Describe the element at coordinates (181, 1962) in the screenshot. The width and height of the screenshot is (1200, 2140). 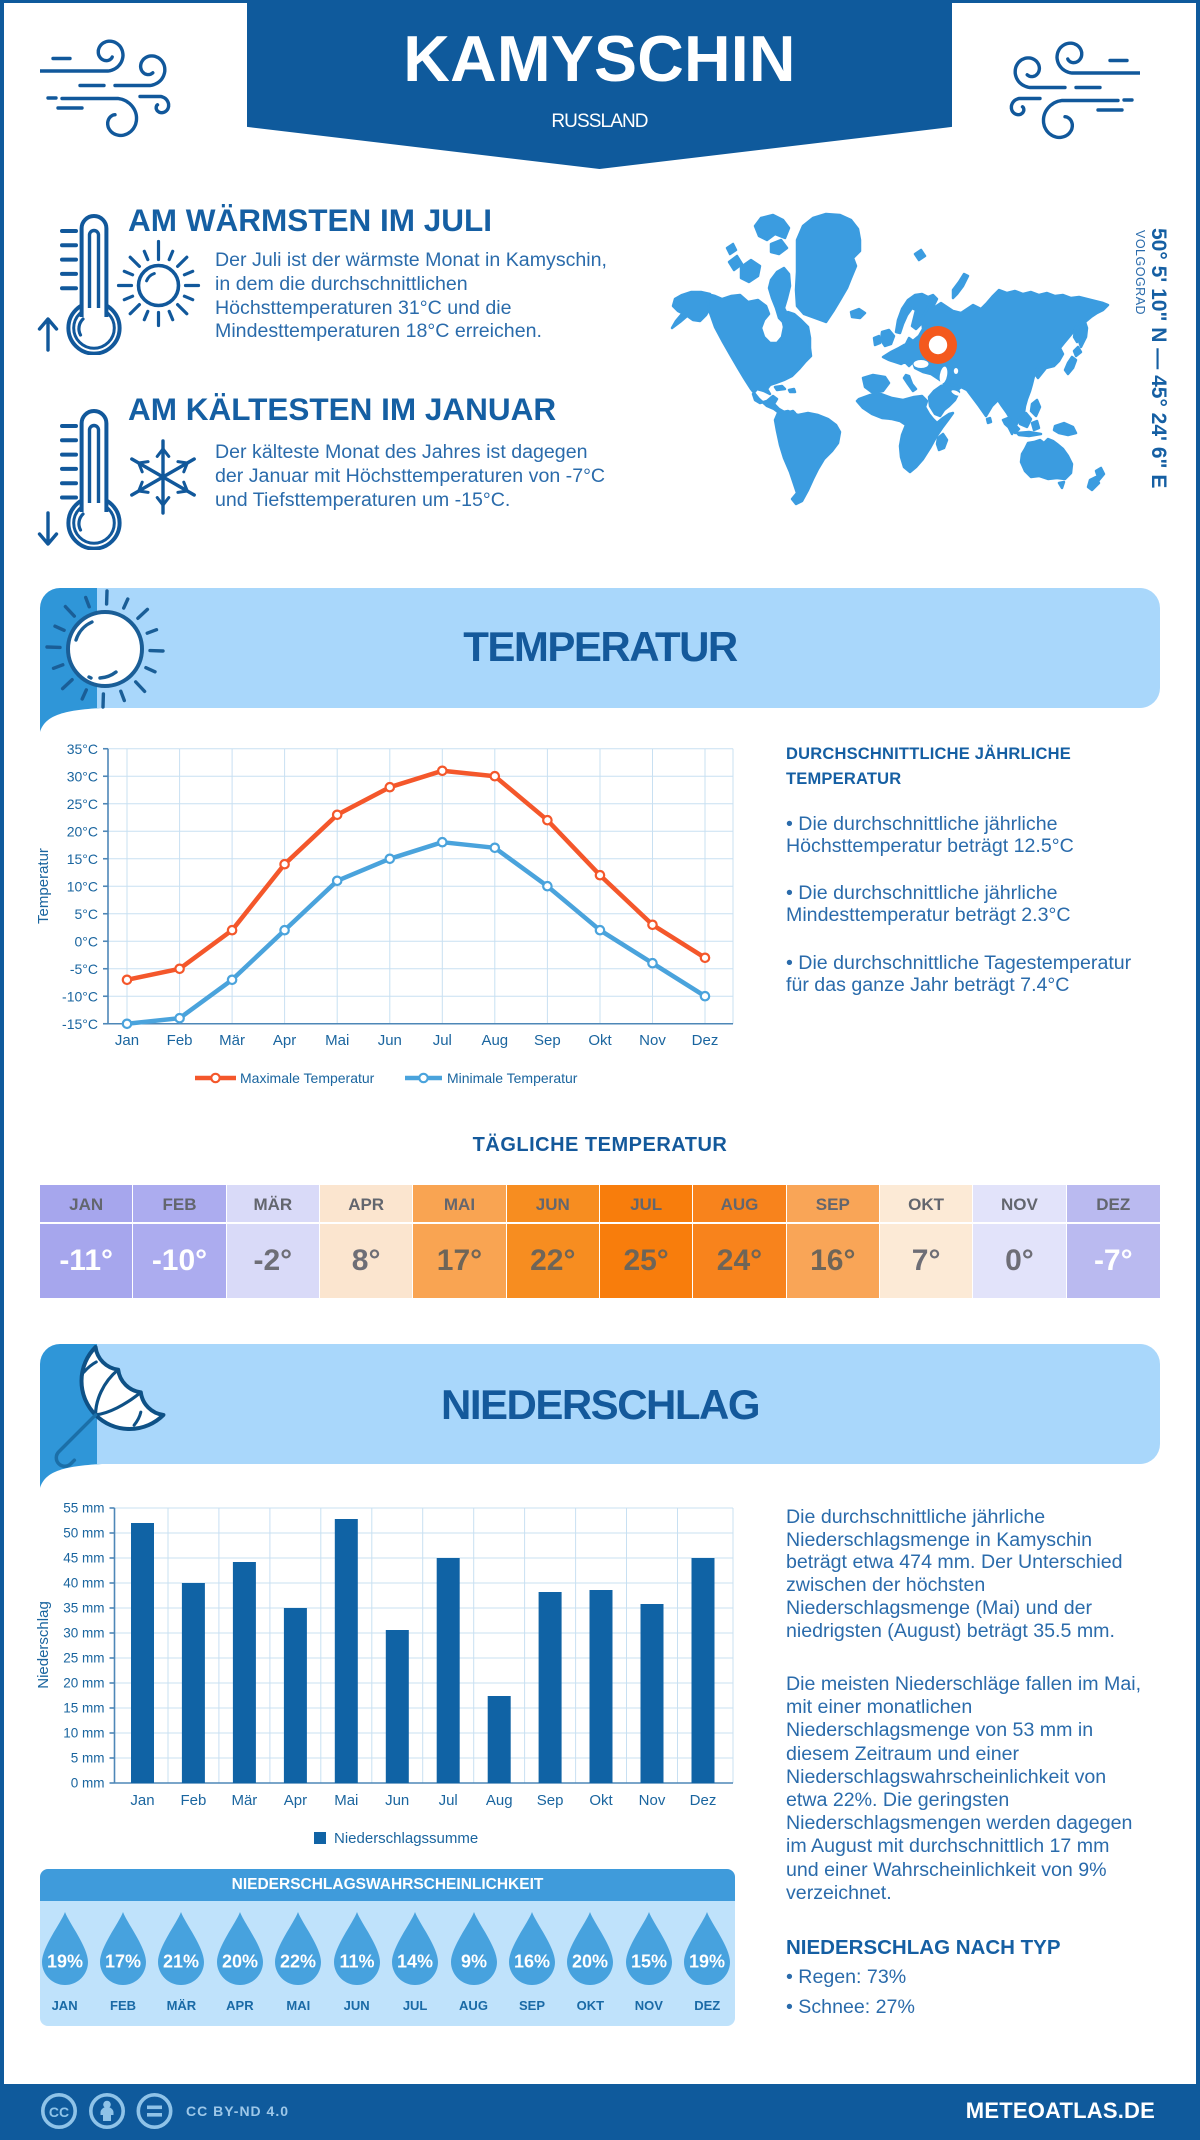
I see `svg-text: 21%` at that location.